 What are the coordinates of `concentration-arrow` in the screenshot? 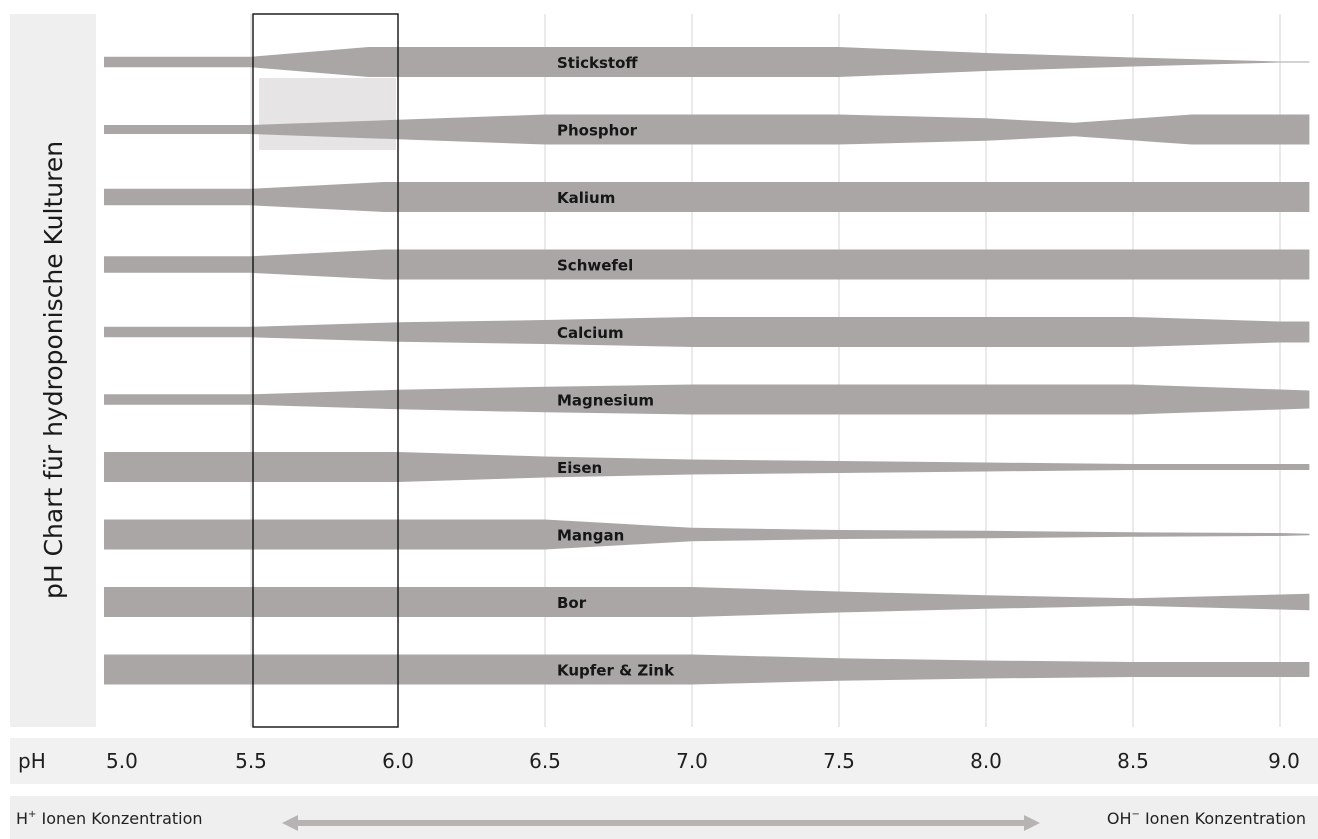 It's located at (661, 823).